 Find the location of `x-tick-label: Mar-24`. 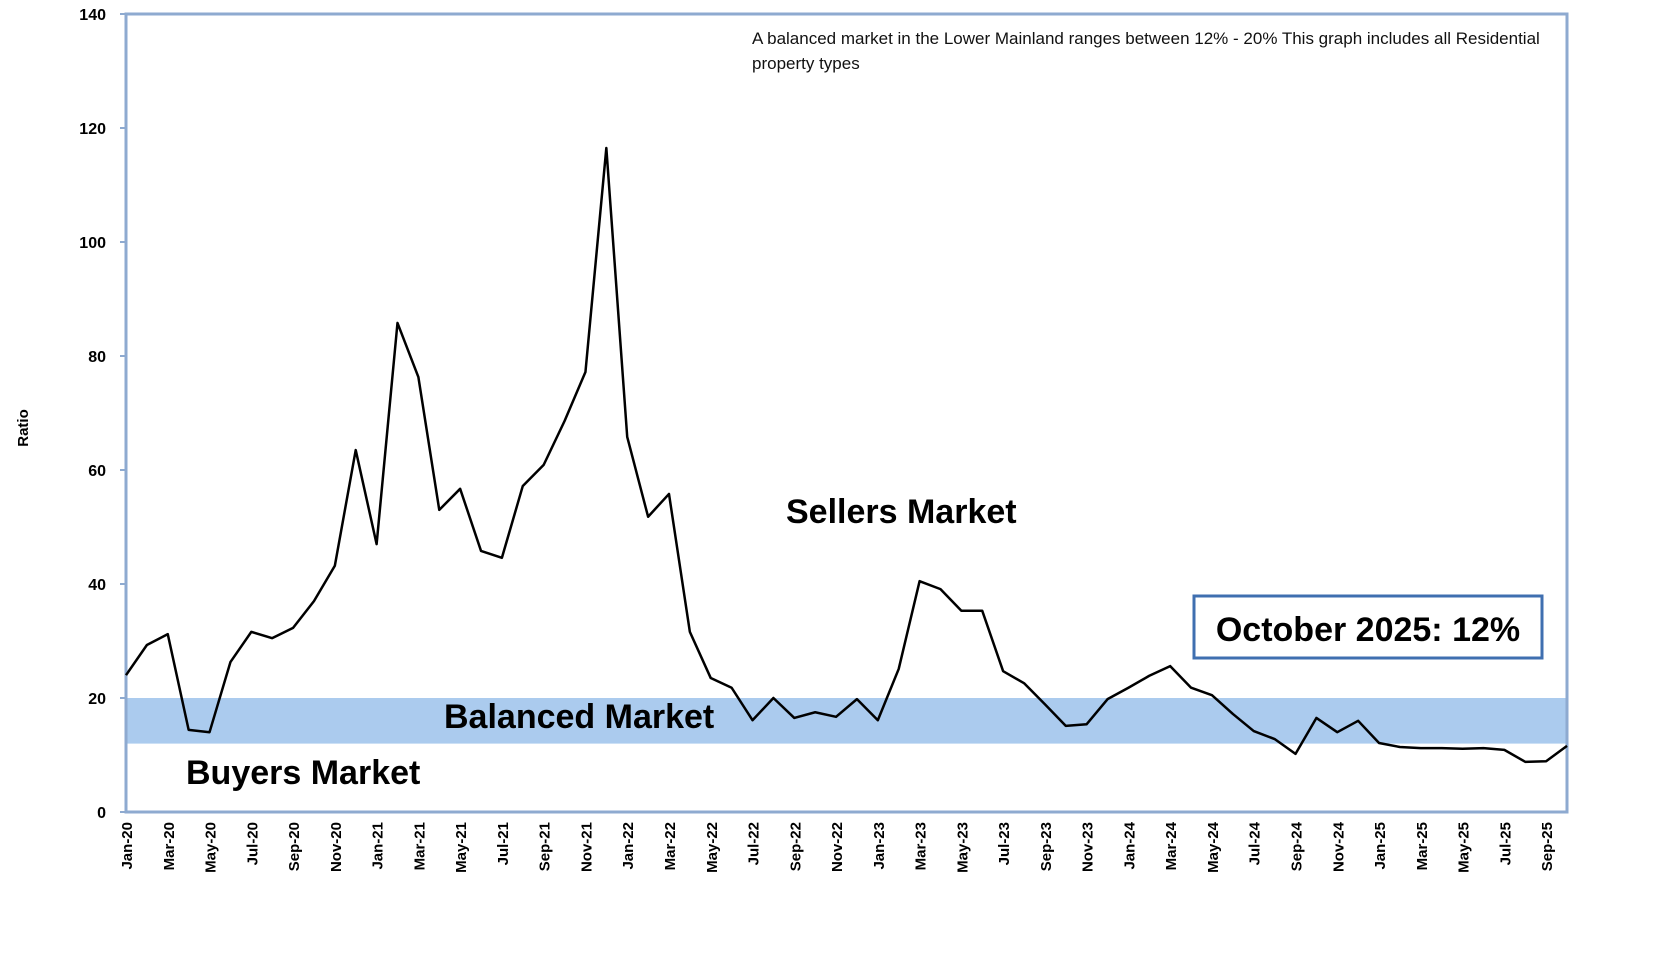

x-tick-label: Mar-24 is located at coordinates (1171, 845).